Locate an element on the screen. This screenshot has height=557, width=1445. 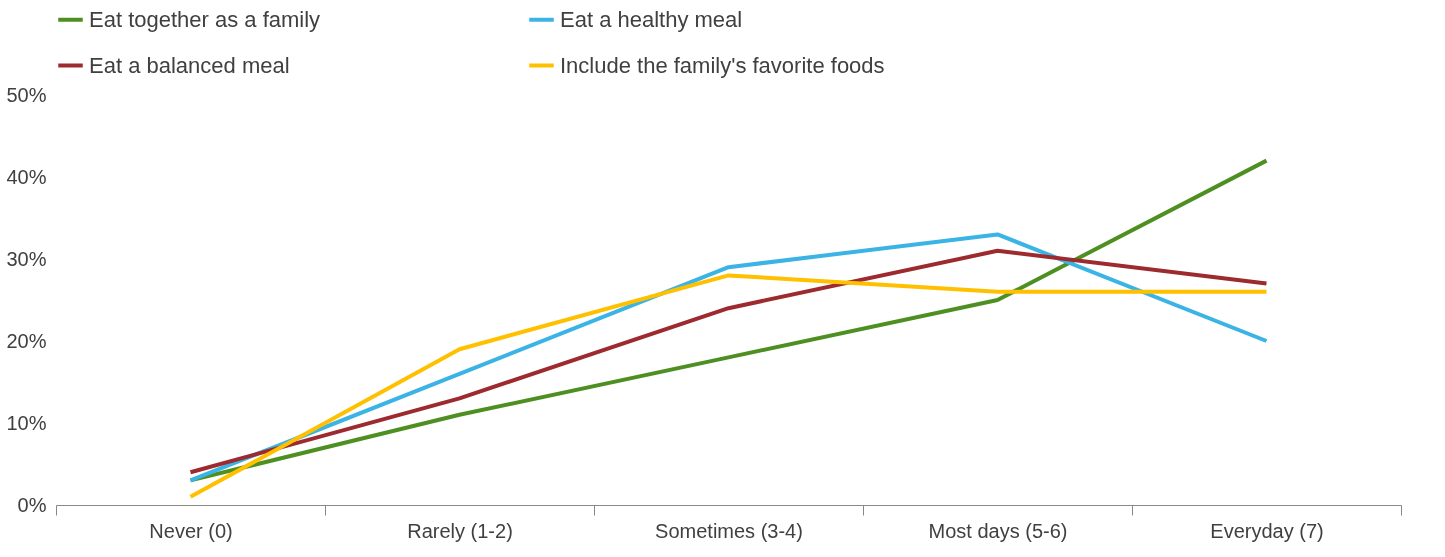
legend-label: Eat together as a family is located at coordinates (205, 19).